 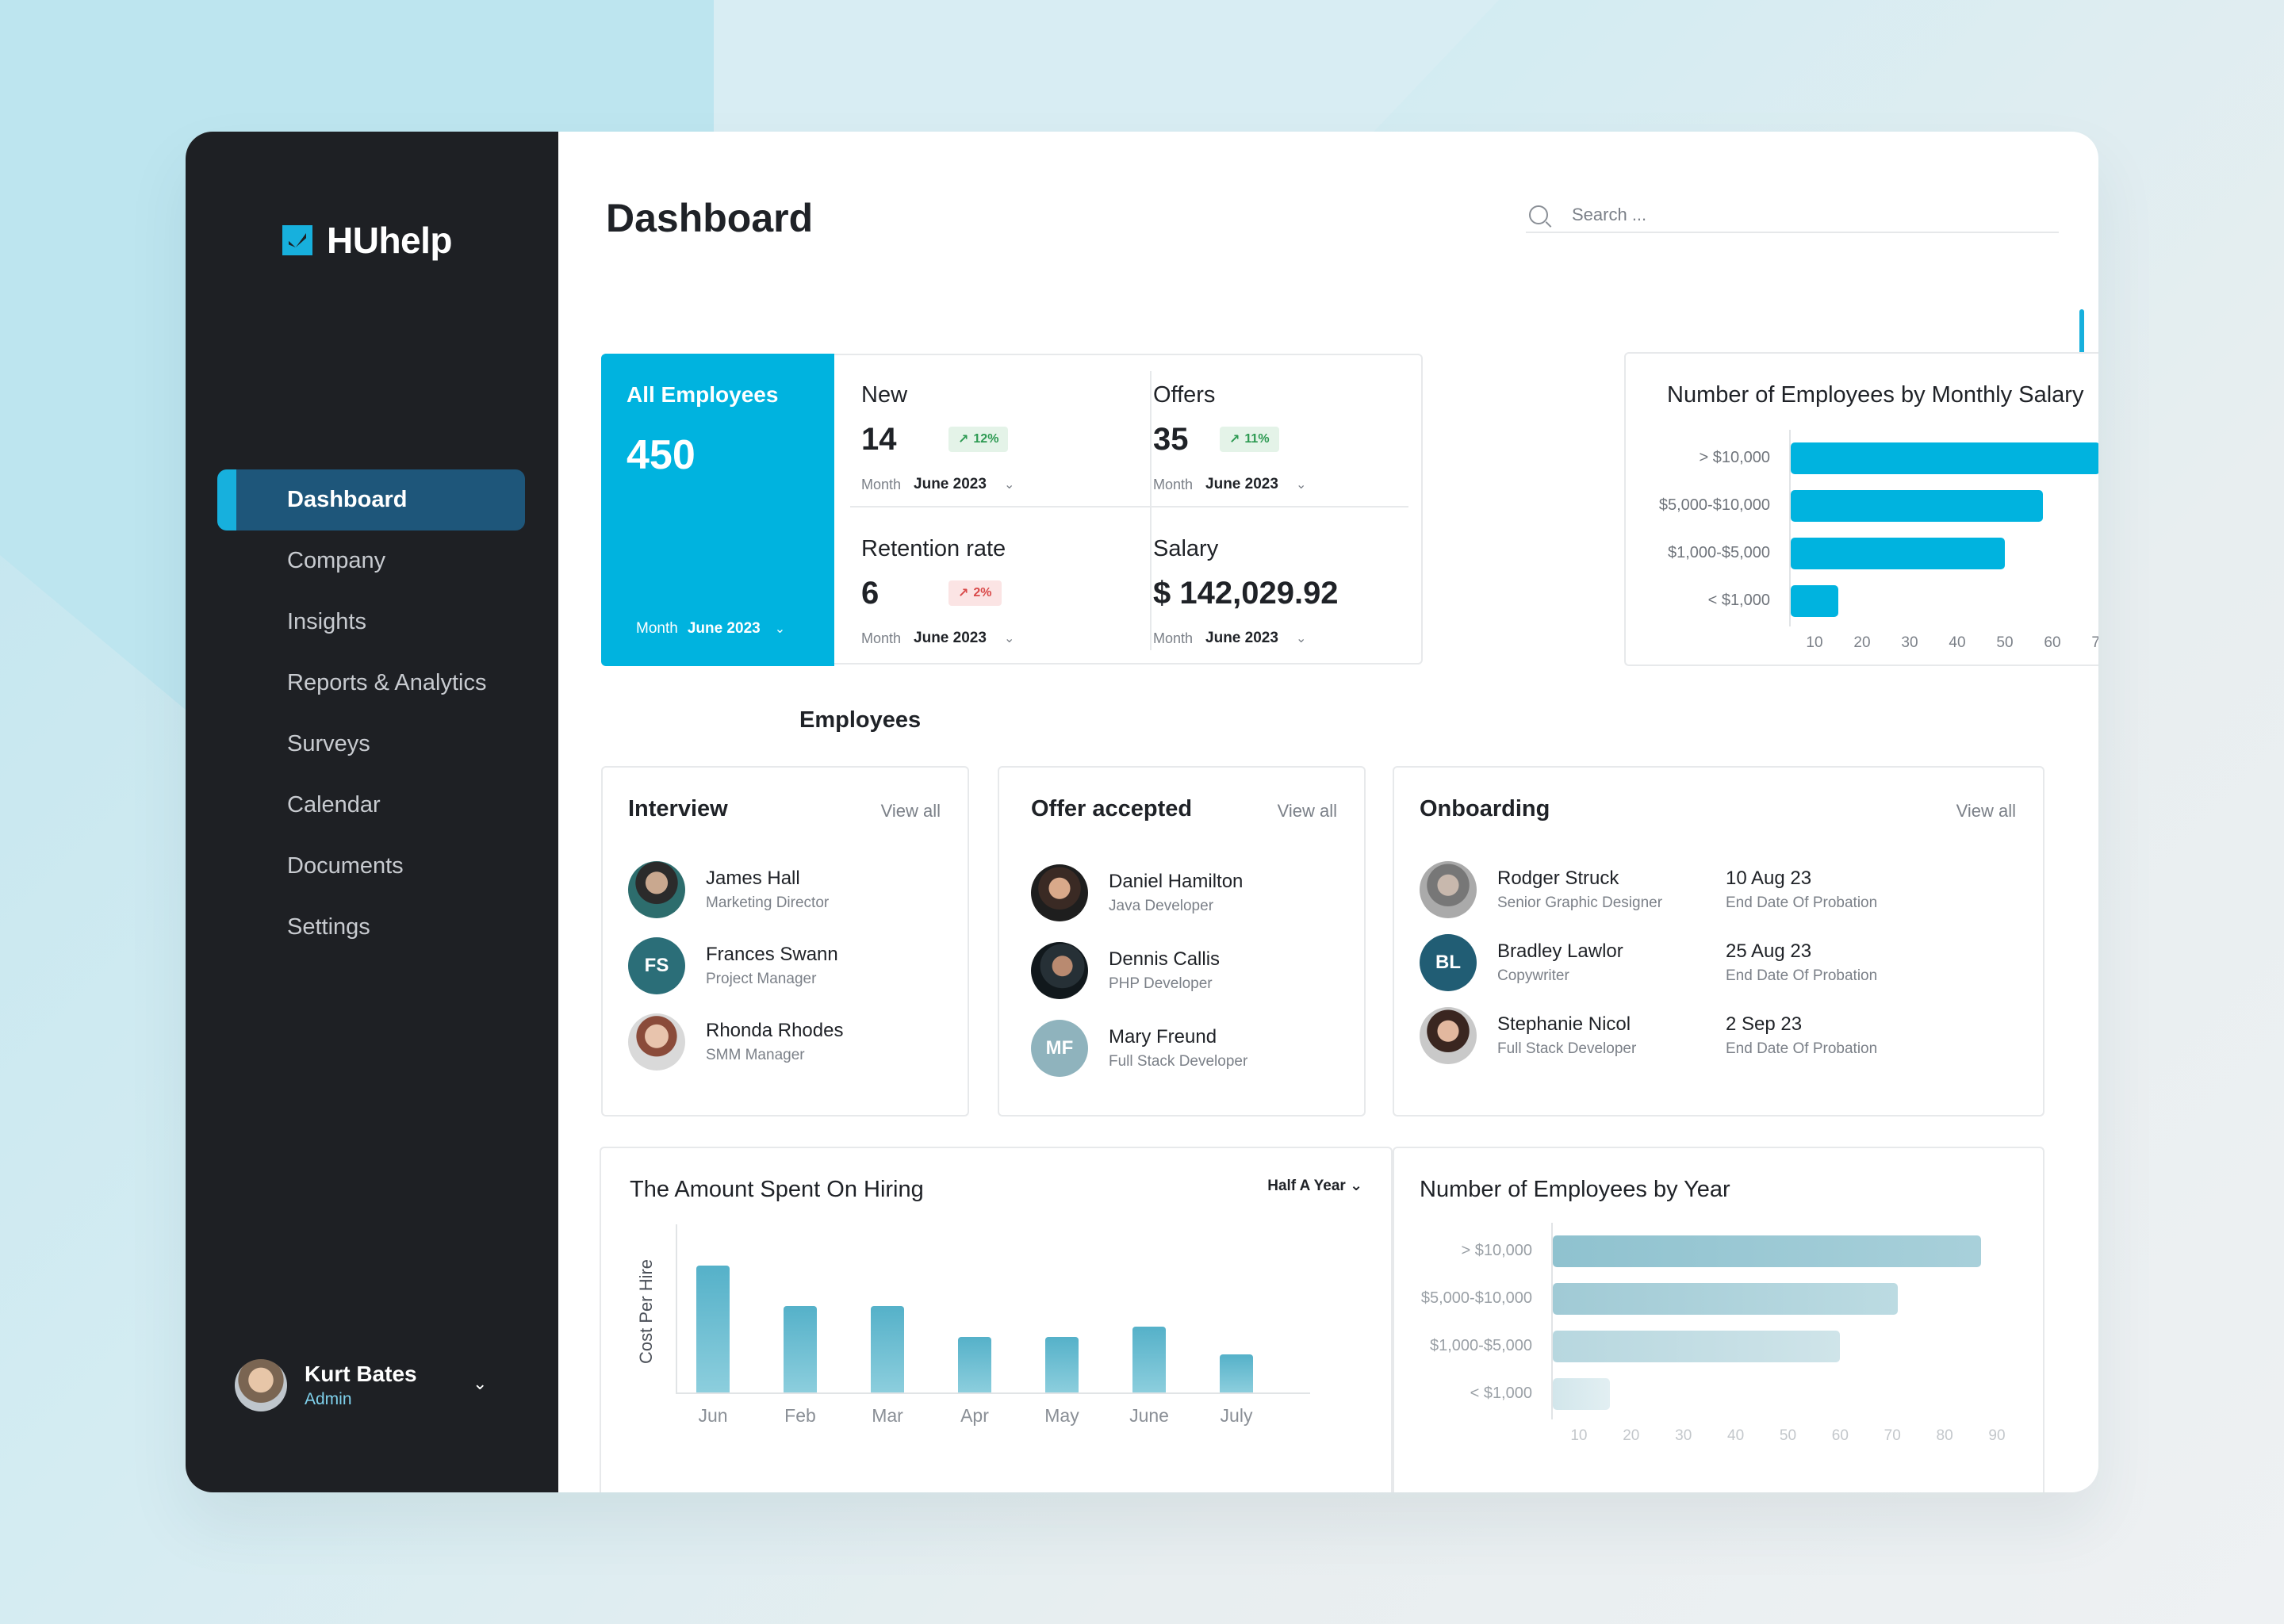 I want to click on person-role: Marketing Director, so click(x=768, y=902).